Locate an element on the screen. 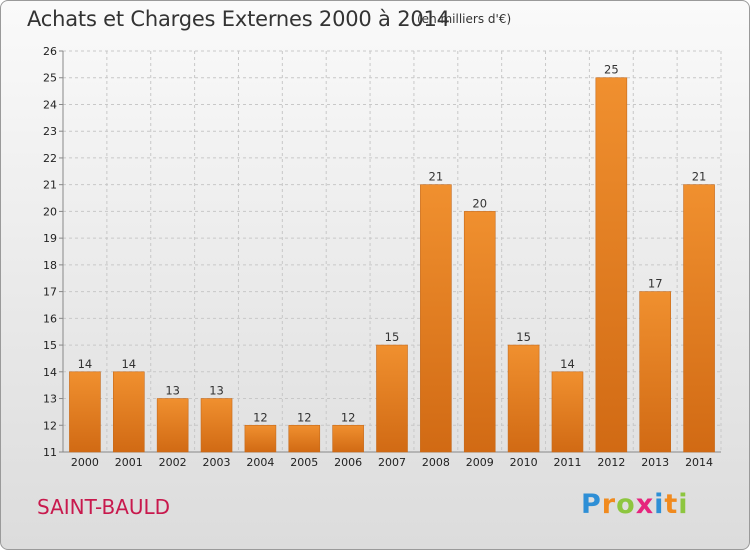 This screenshot has width=750, height=550. y-tick-label: 11 is located at coordinates (50, 452).